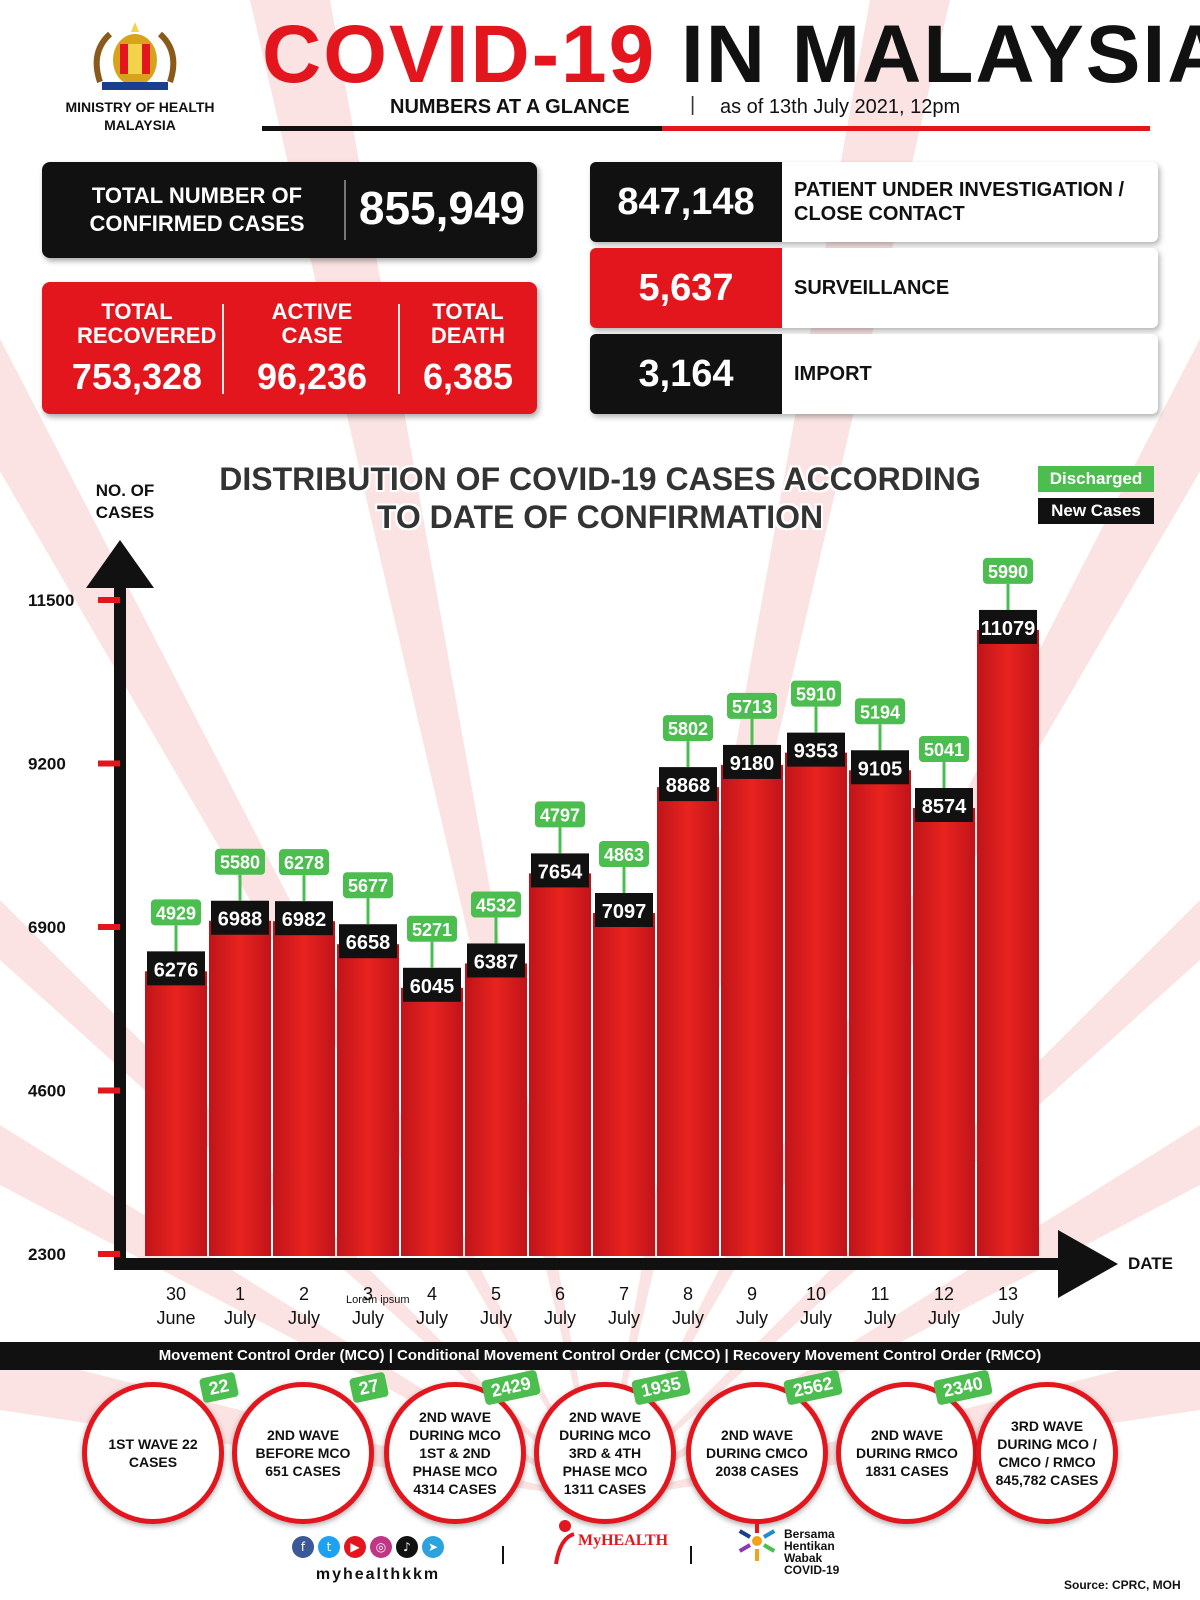 The height and width of the screenshot is (1600, 1200). Describe the element at coordinates (764, 1446) in the screenshot. I see `wave-circle: 2ND WAVE DURING CMCO 2038 CASES 2562` at that location.